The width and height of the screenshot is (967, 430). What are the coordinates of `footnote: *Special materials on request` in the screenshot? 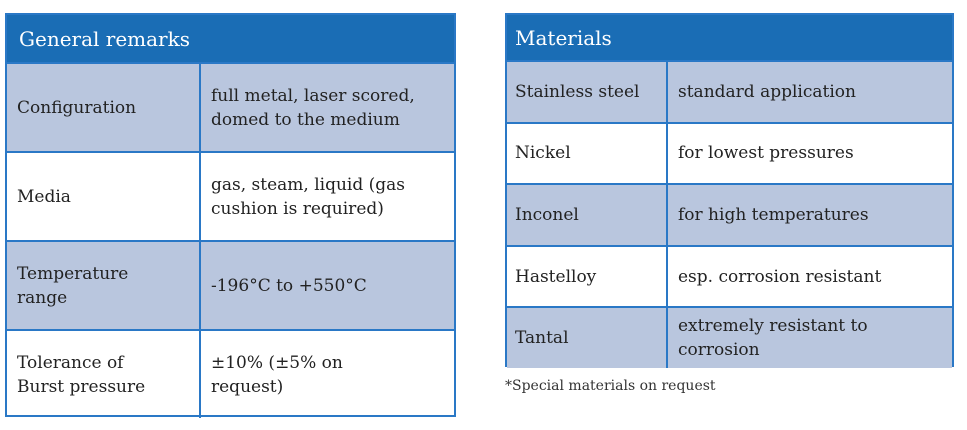 It's located at (610, 386).